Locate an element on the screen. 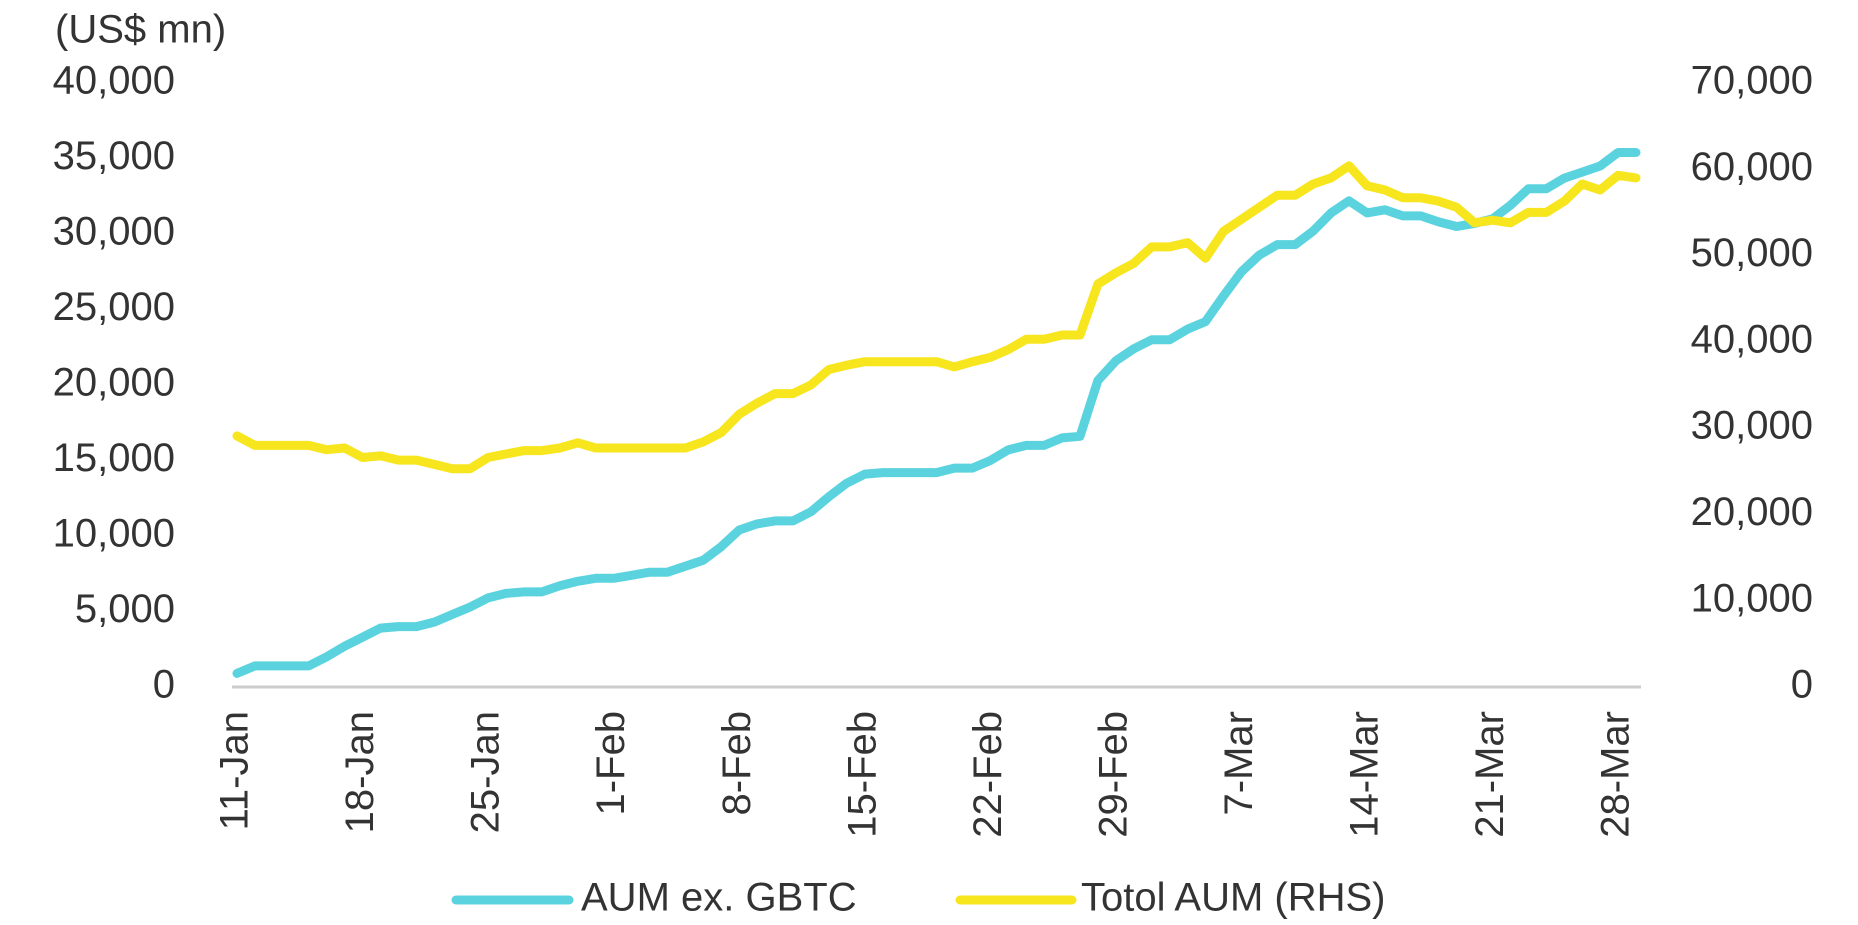  y2-tick-label: 70,000 is located at coordinates (1752, 81).